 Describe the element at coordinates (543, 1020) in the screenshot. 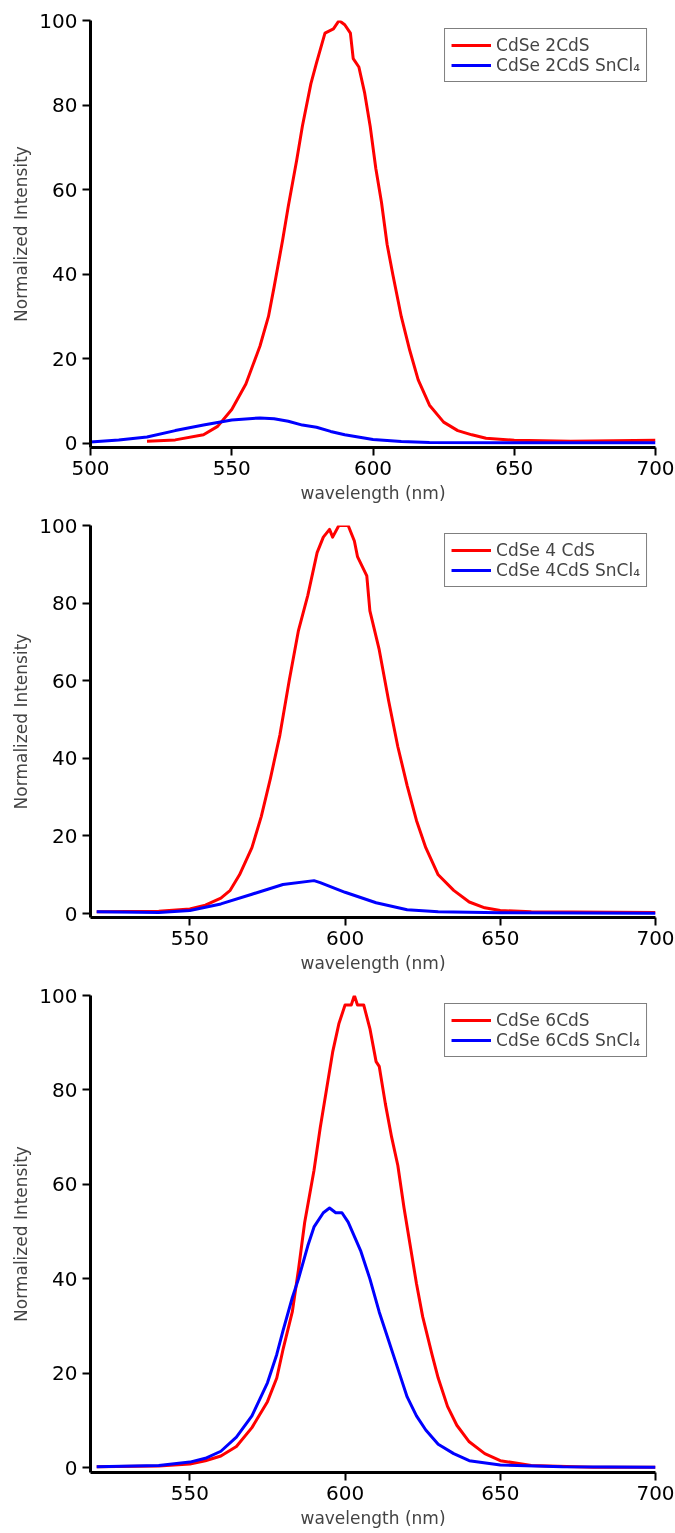

I see `legend-label: CdSe 6CdS` at that location.